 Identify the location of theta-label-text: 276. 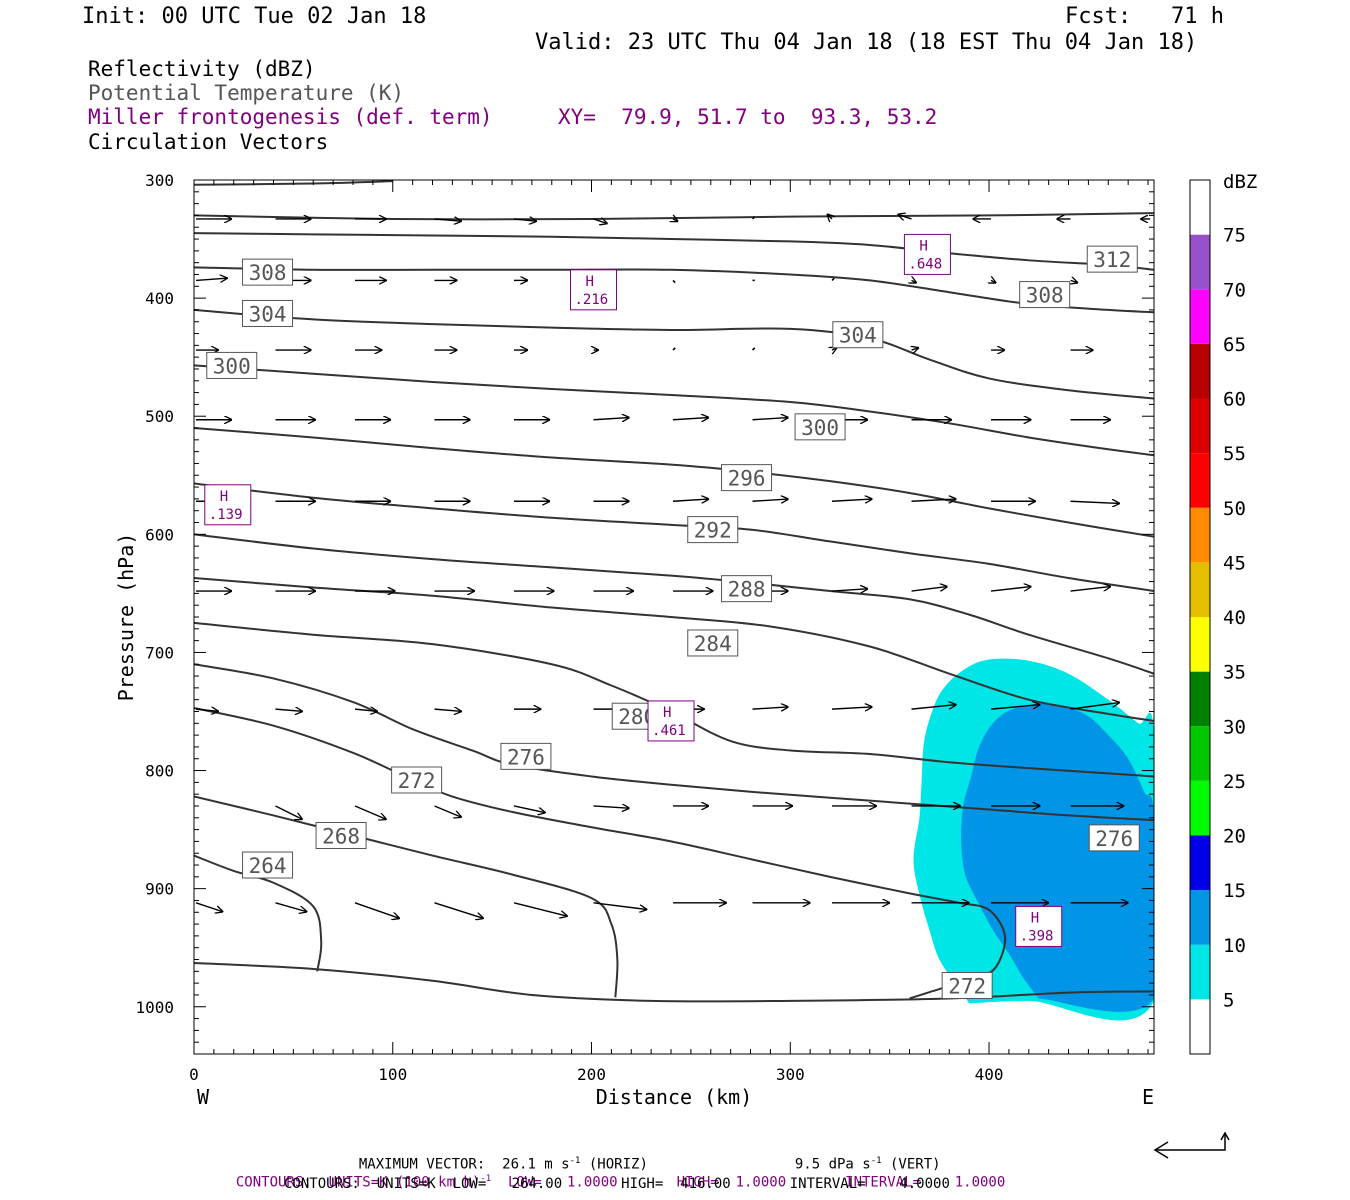
(526, 757).